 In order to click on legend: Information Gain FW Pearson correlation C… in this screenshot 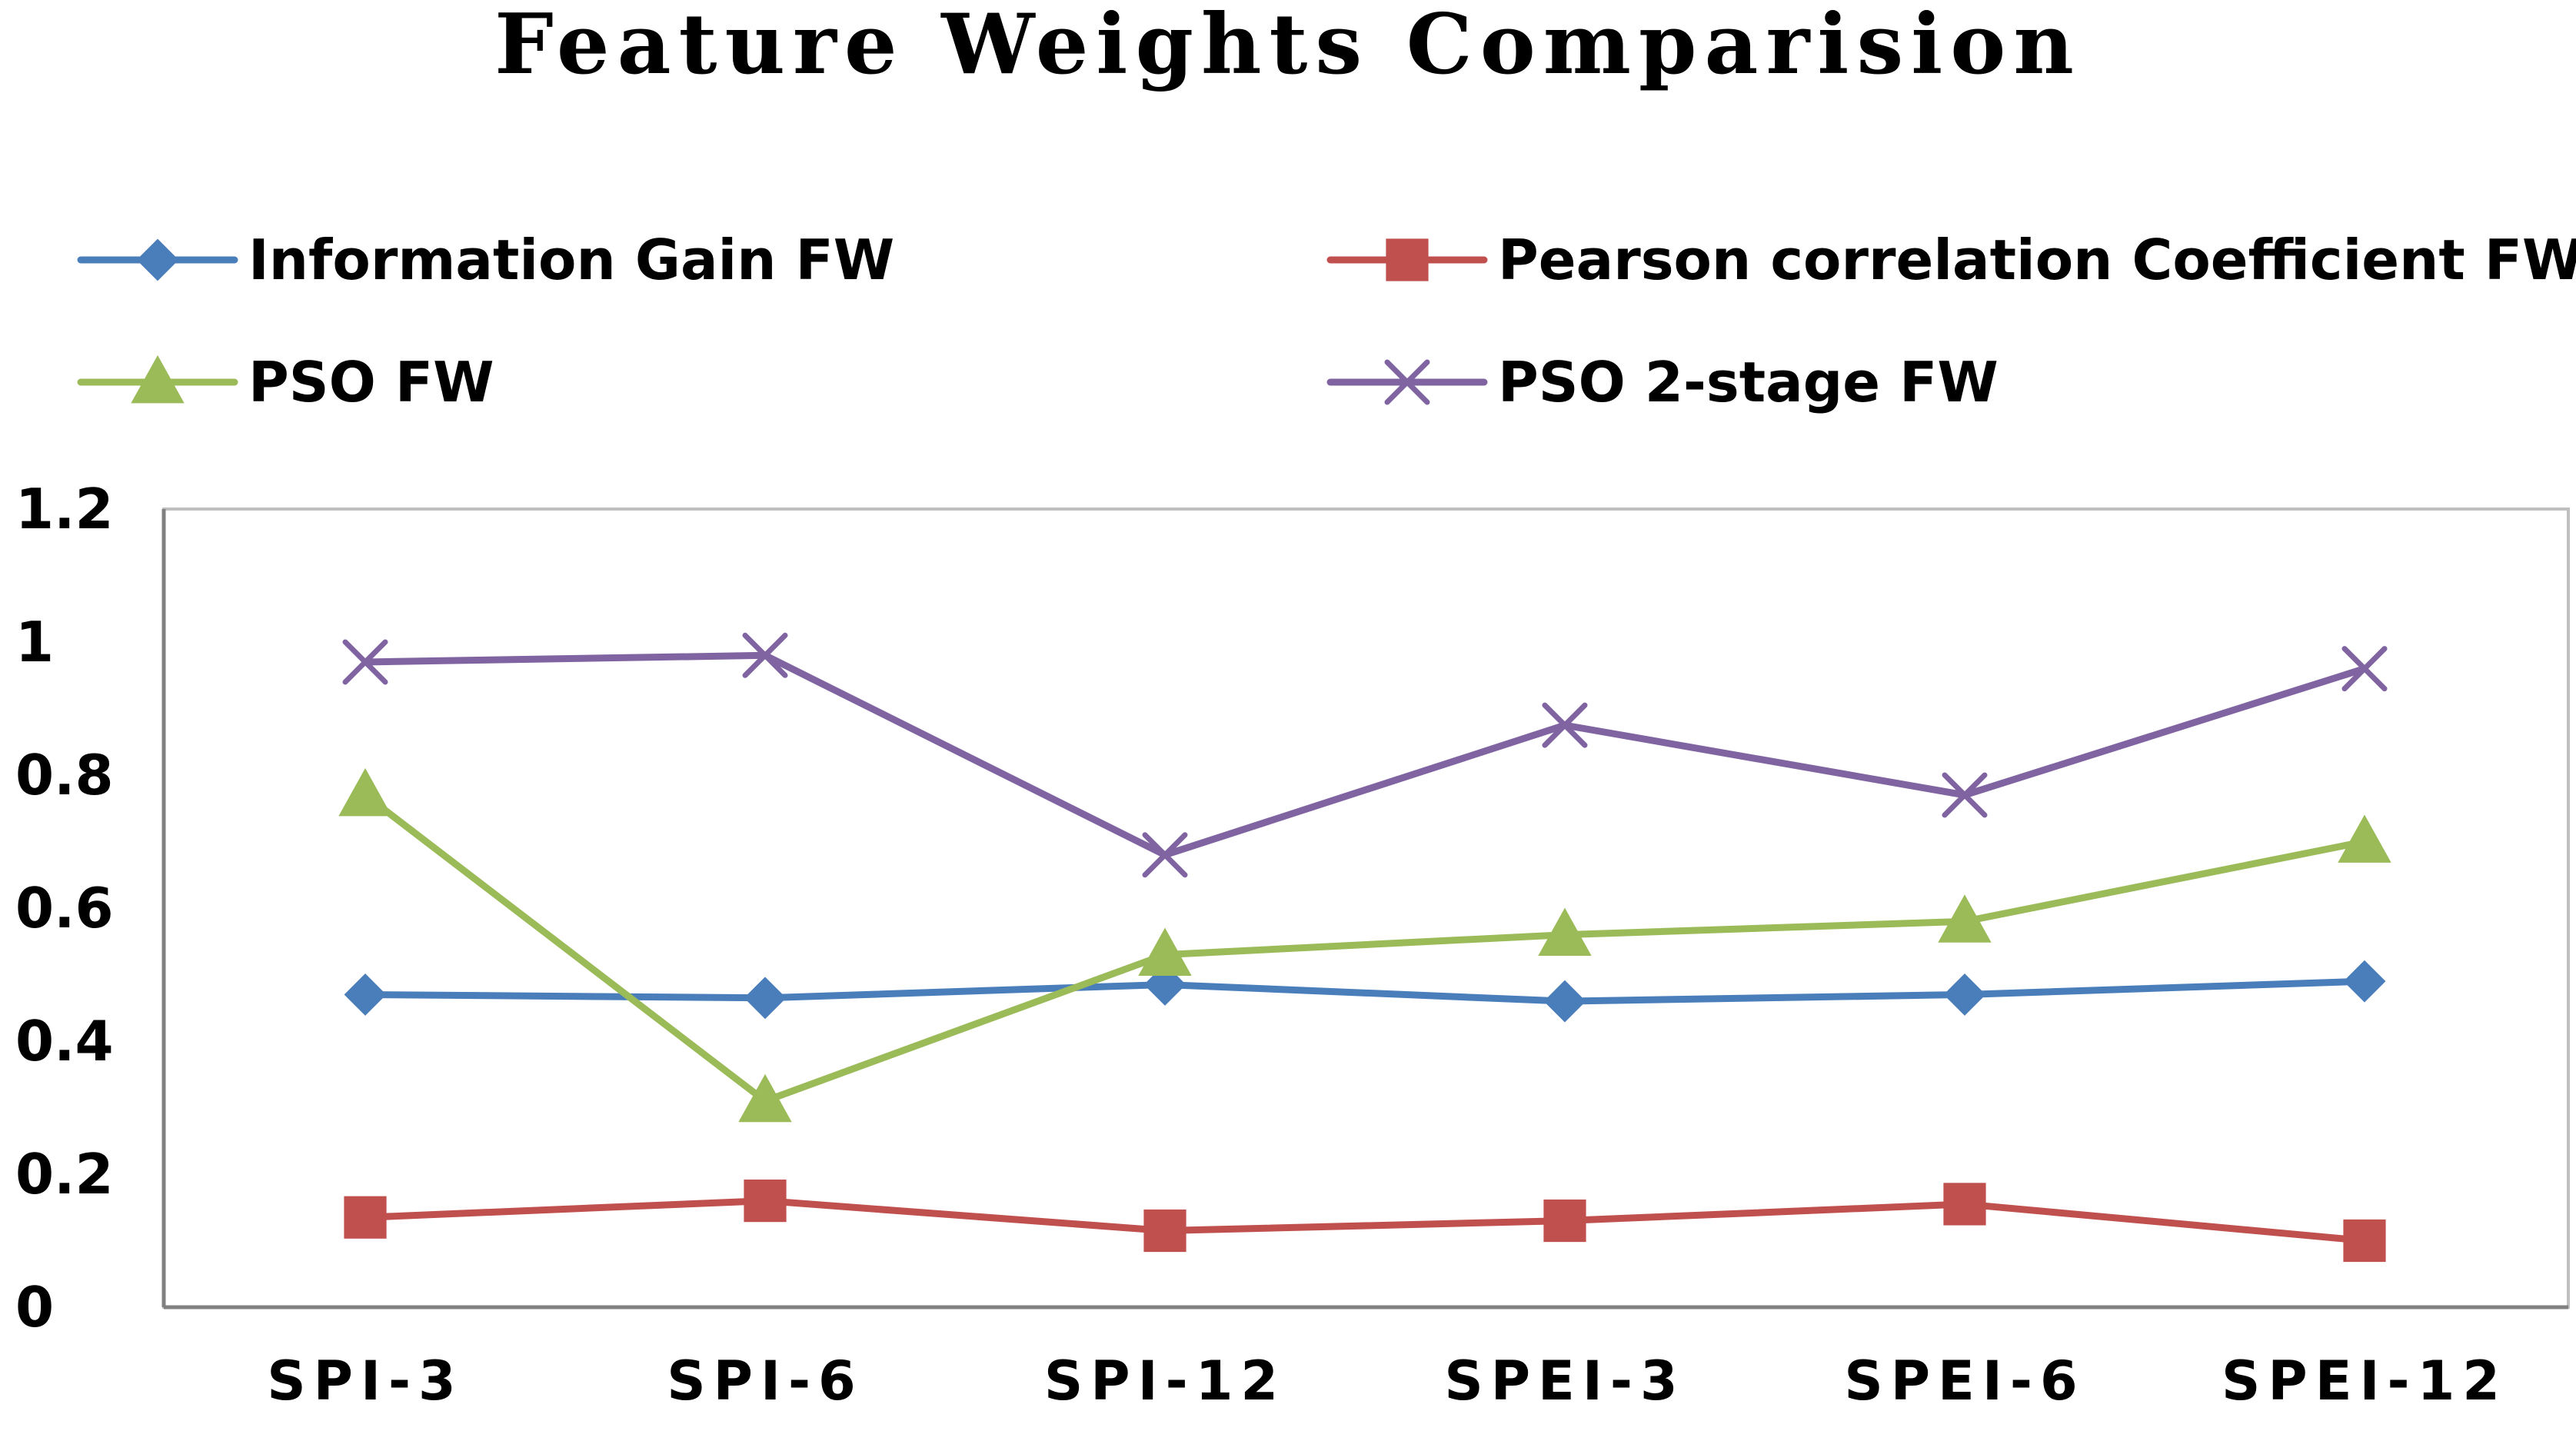, I will do `click(1326, 321)`.